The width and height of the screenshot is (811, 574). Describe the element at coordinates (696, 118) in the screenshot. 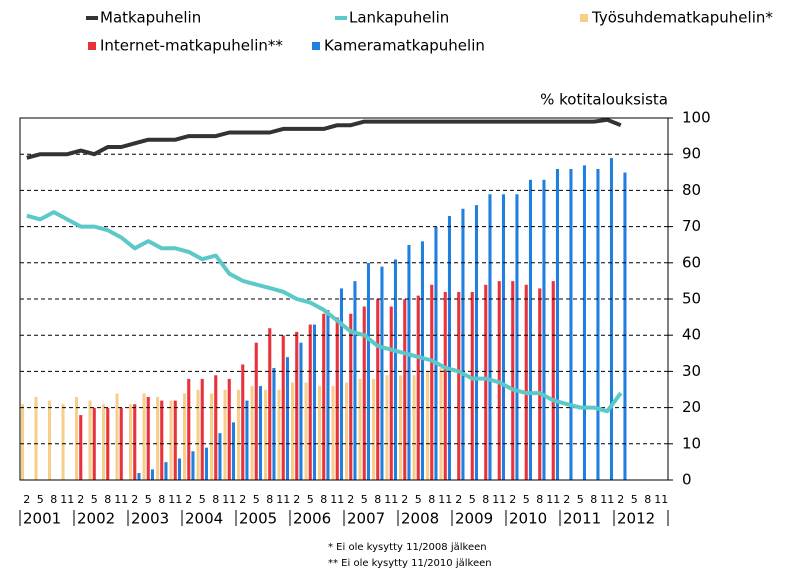

I see `y-tick-label: 100` at that location.